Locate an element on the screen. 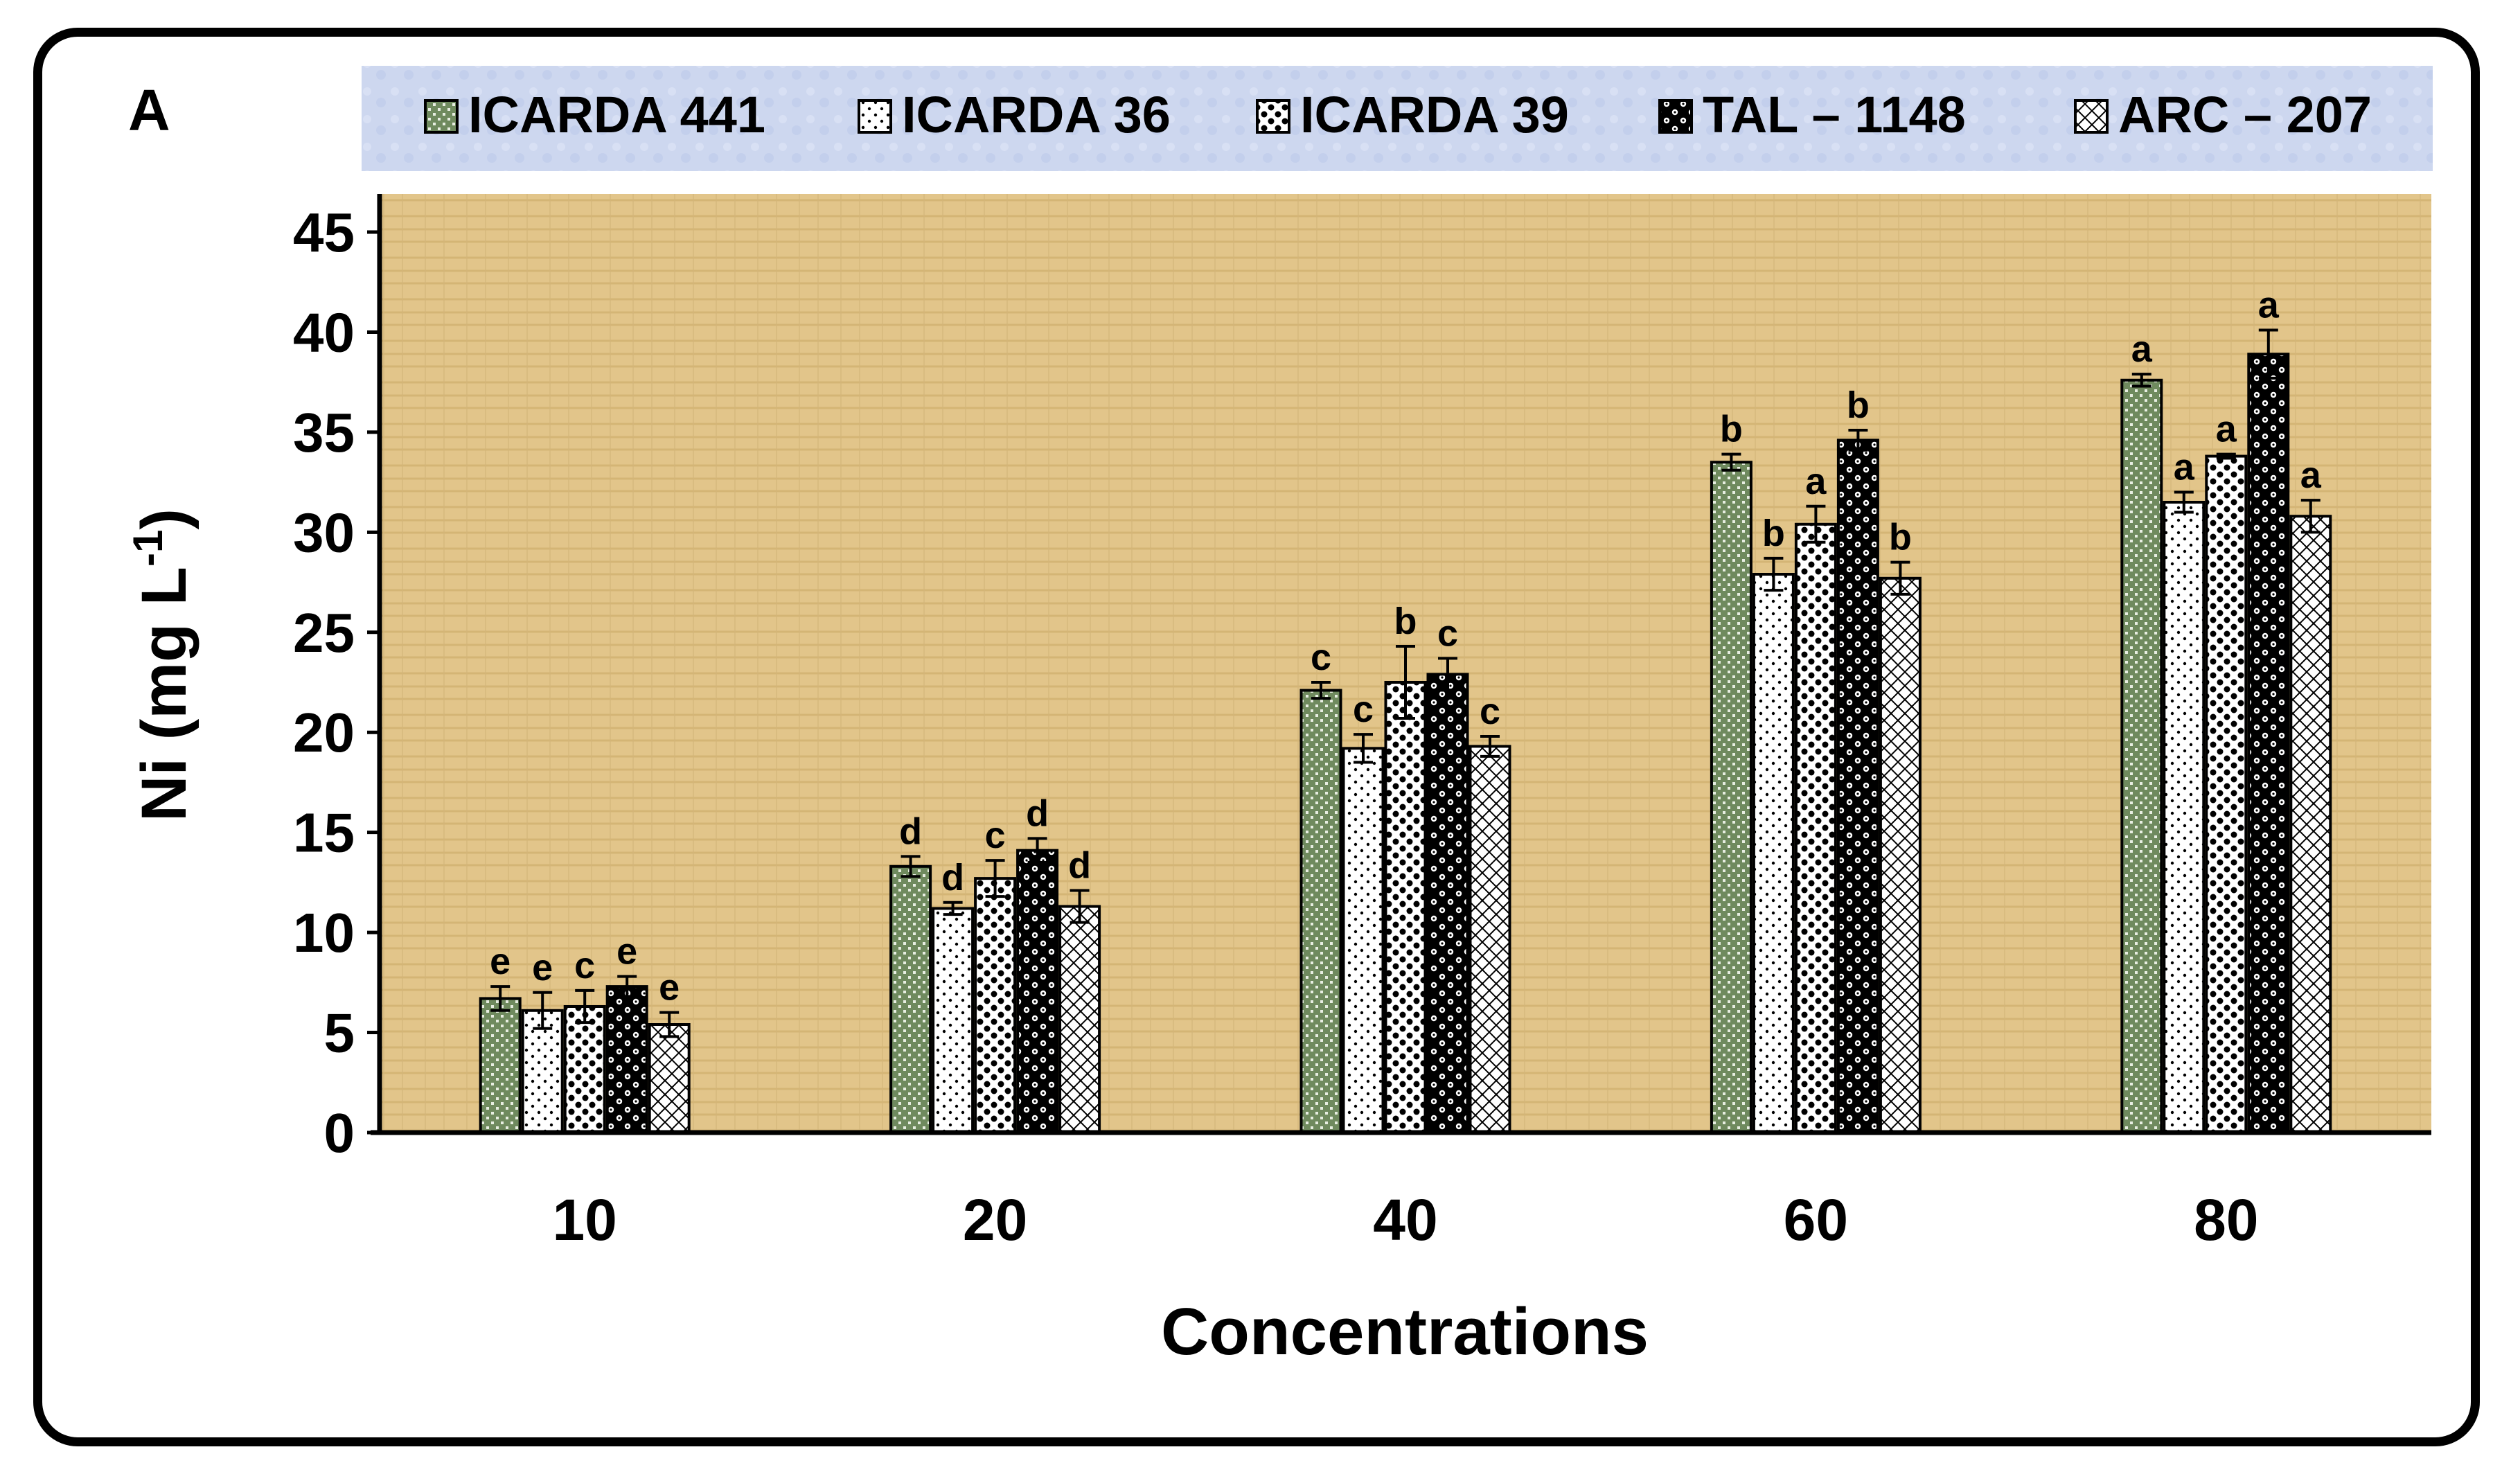  y-tick-label-25: 25 is located at coordinates (324, 633).